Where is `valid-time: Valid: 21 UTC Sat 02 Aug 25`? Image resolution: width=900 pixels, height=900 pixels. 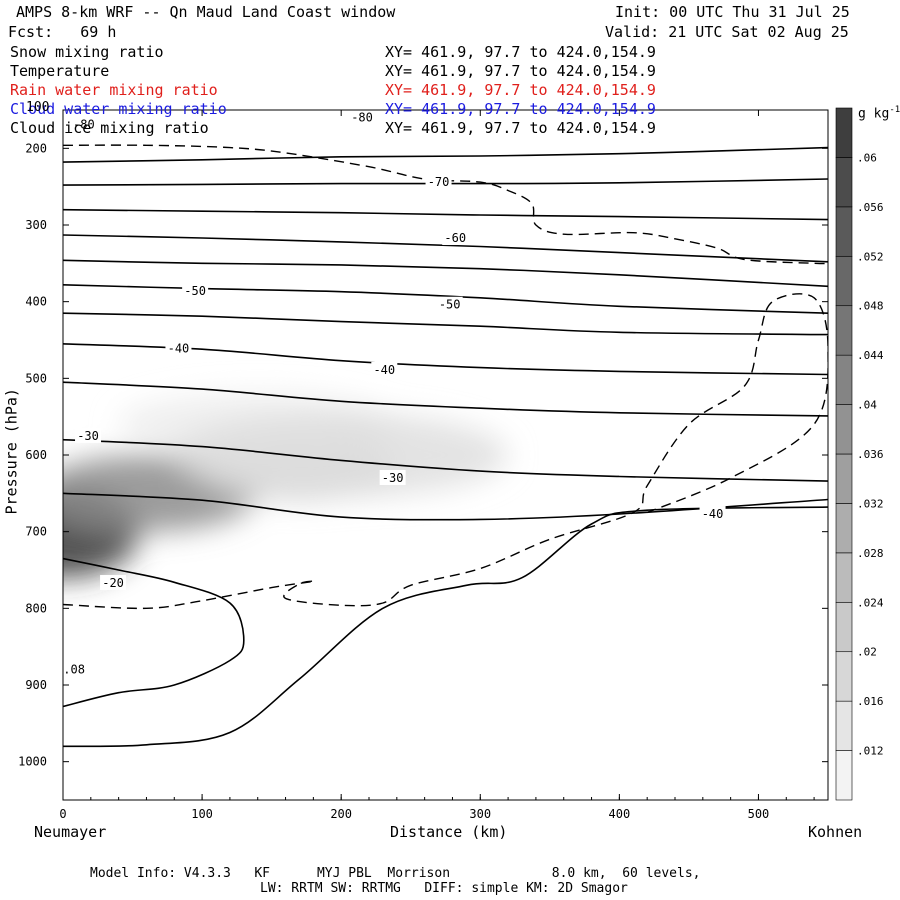 valid-time: Valid: 21 UTC Sat 02 Aug 25 is located at coordinates (727, 32).